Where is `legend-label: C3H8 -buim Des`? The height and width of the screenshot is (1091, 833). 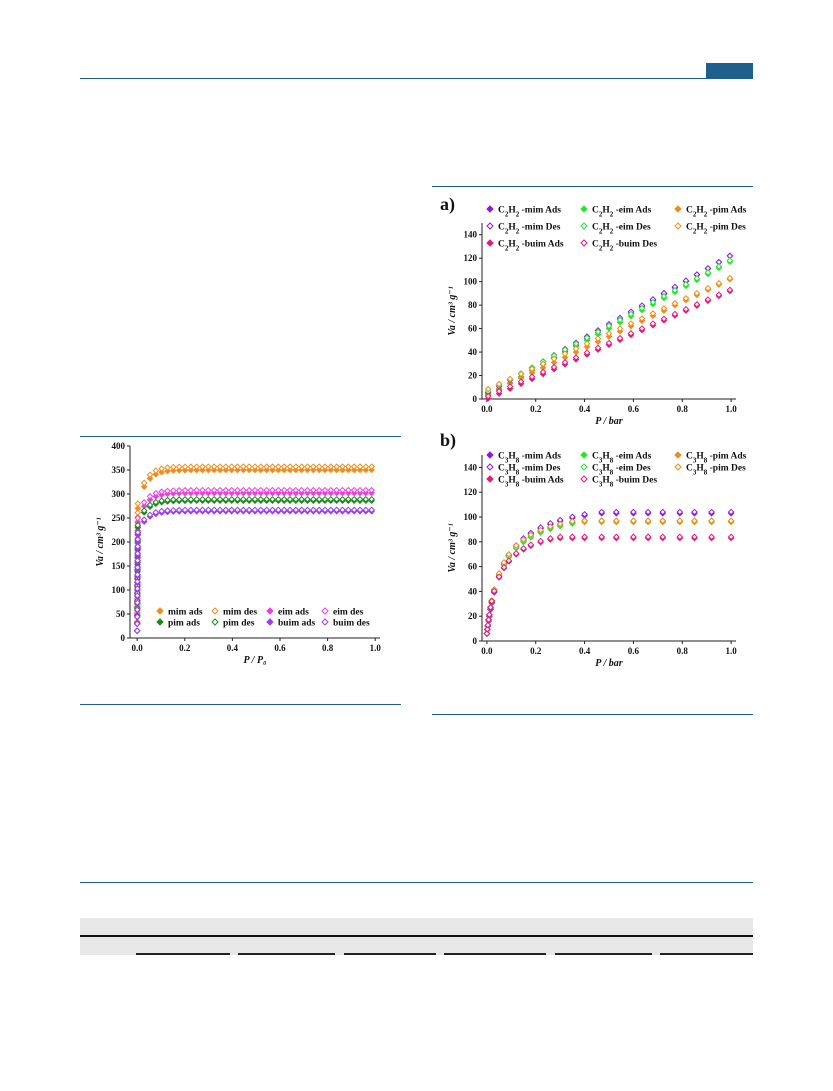 legend-label: C3H8 -buim Des is located at coordinates (624, 482).